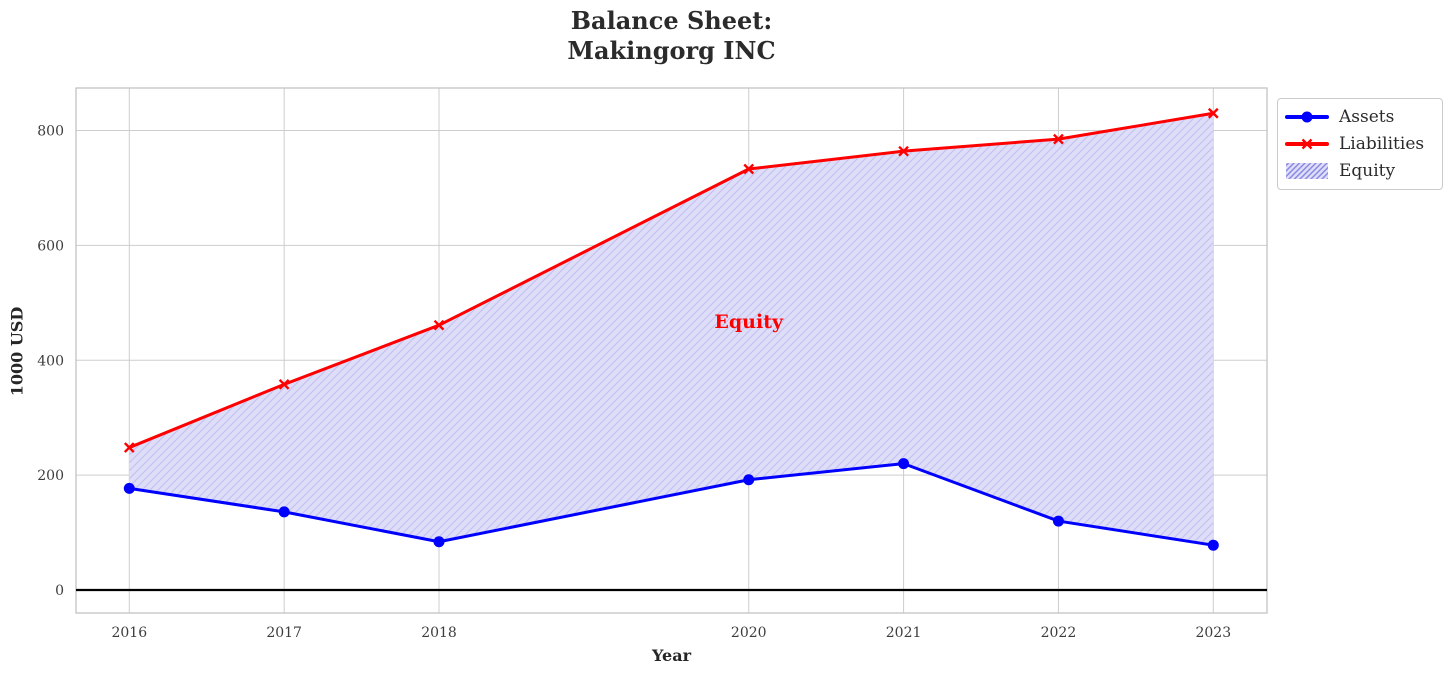 This screenshot has height=676, width=1454. I want to click on legend-circle-marker, so click(1307, 117).